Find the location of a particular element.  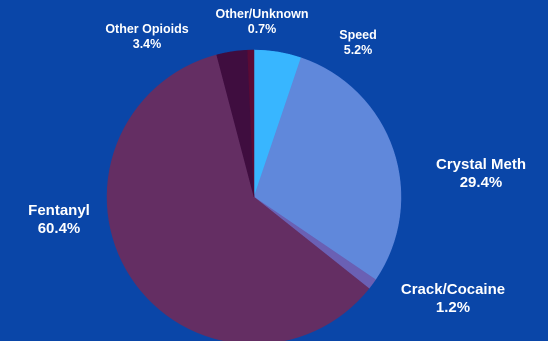

label-fentanyl-name: Fentanyl is located at coordinates (59, 210).